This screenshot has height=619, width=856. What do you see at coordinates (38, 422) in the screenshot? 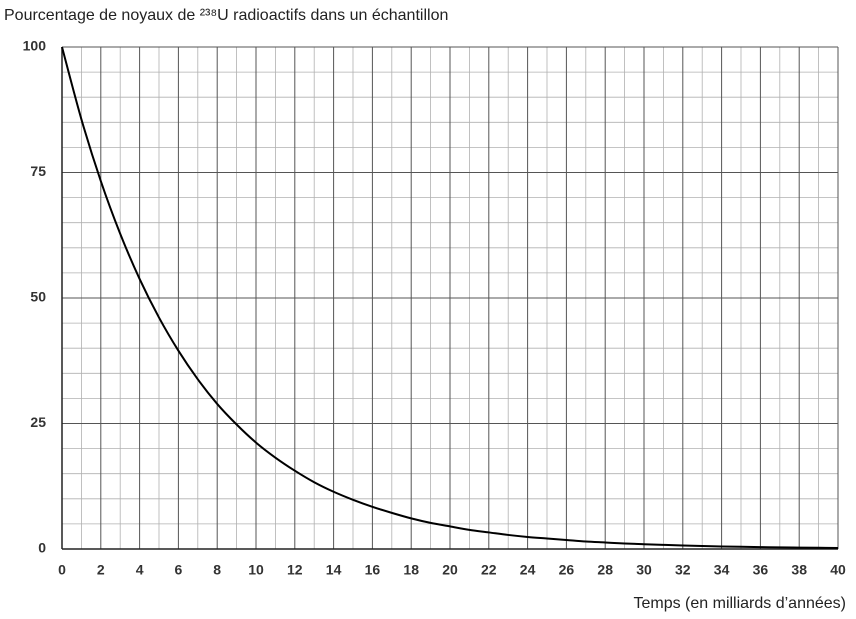
I see `y-tick-label: 25` at bounding box center [38, 422].